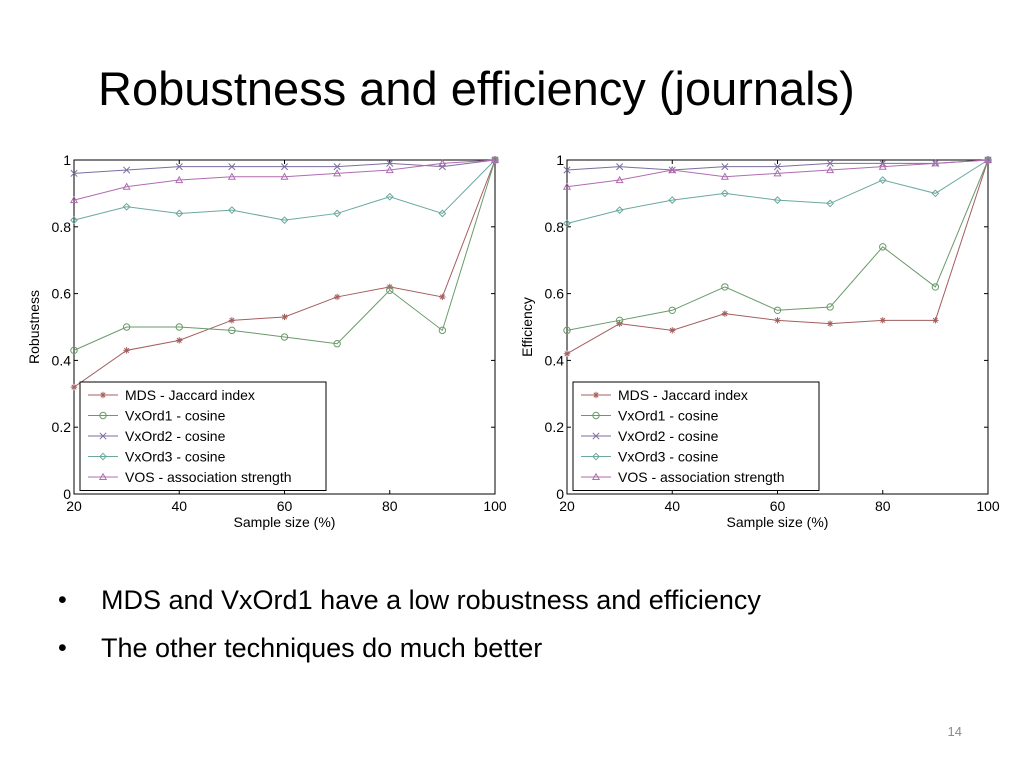  Describe the element at coordinates (179, 506) in the screenshot. I see `x-tick-label: 40` at that location.